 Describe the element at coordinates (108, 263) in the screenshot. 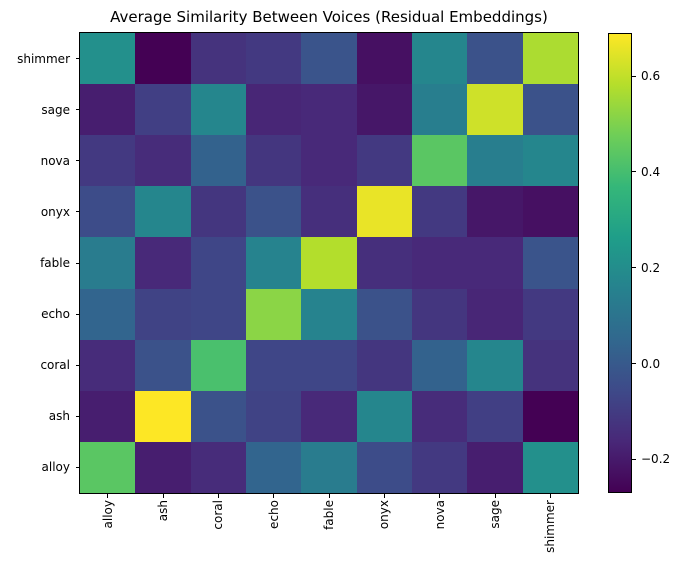

I see `heatmap-cell-fable-alloy` at that location.